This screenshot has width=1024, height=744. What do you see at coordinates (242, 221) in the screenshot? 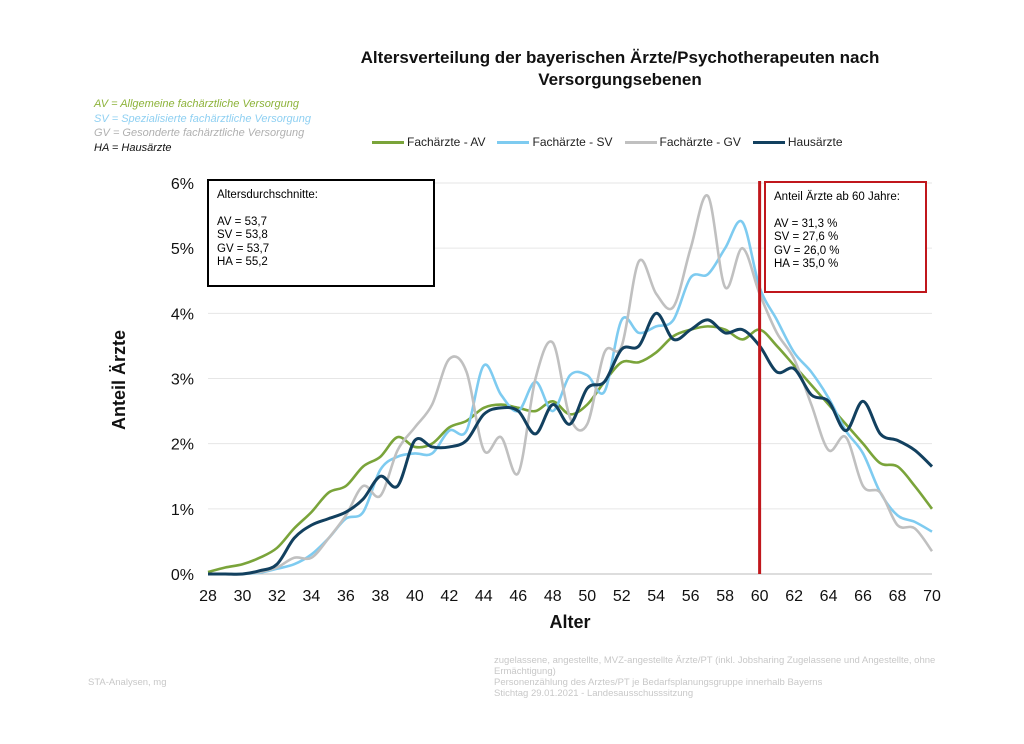
I see `average-age-av: AV = 53,7` at bounding box center [242, 221].